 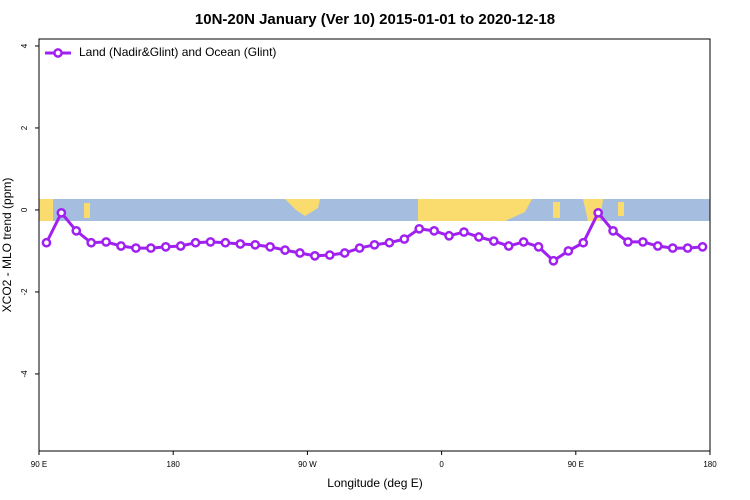 I want to click on y-tick-label: -4, so click(x=24, y=374).